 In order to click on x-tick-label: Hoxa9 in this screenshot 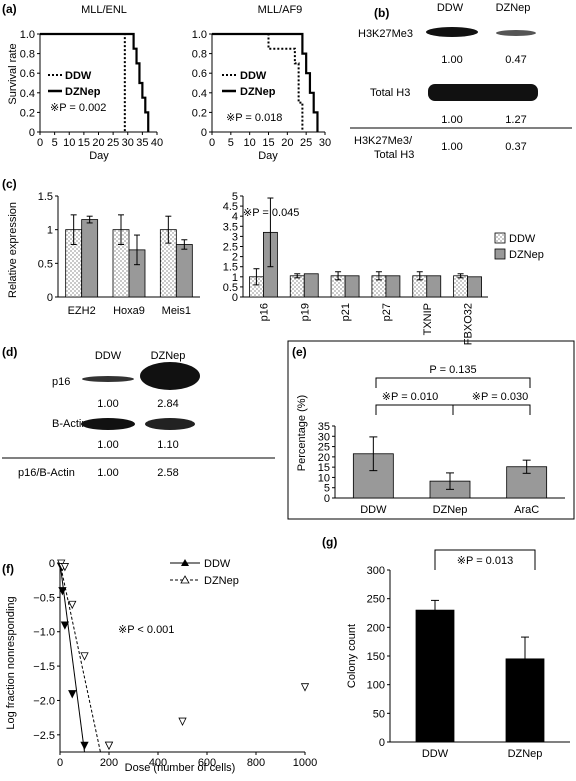, I will do `click(129, 311)`.